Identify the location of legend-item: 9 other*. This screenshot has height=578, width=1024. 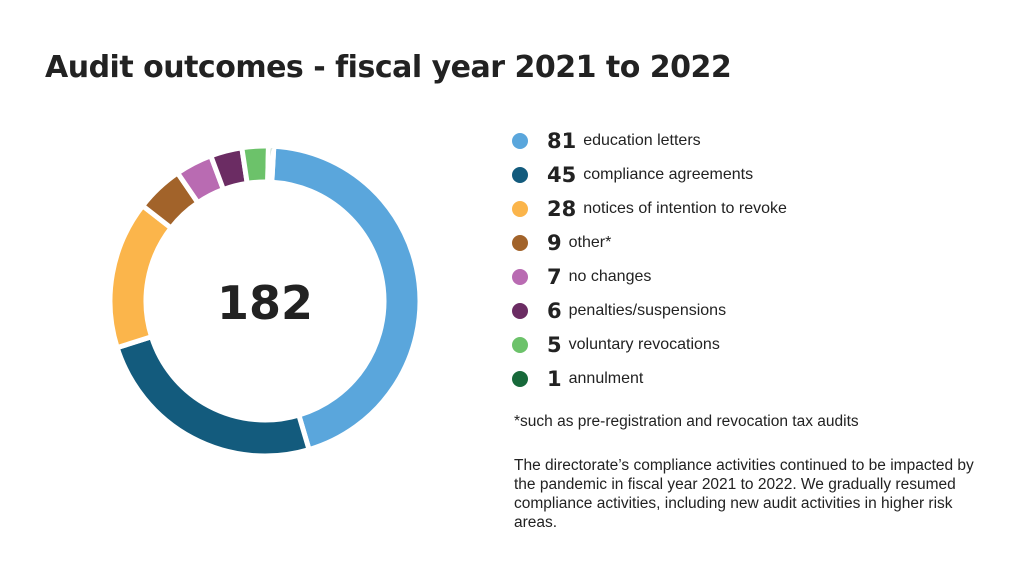
(649, 243).